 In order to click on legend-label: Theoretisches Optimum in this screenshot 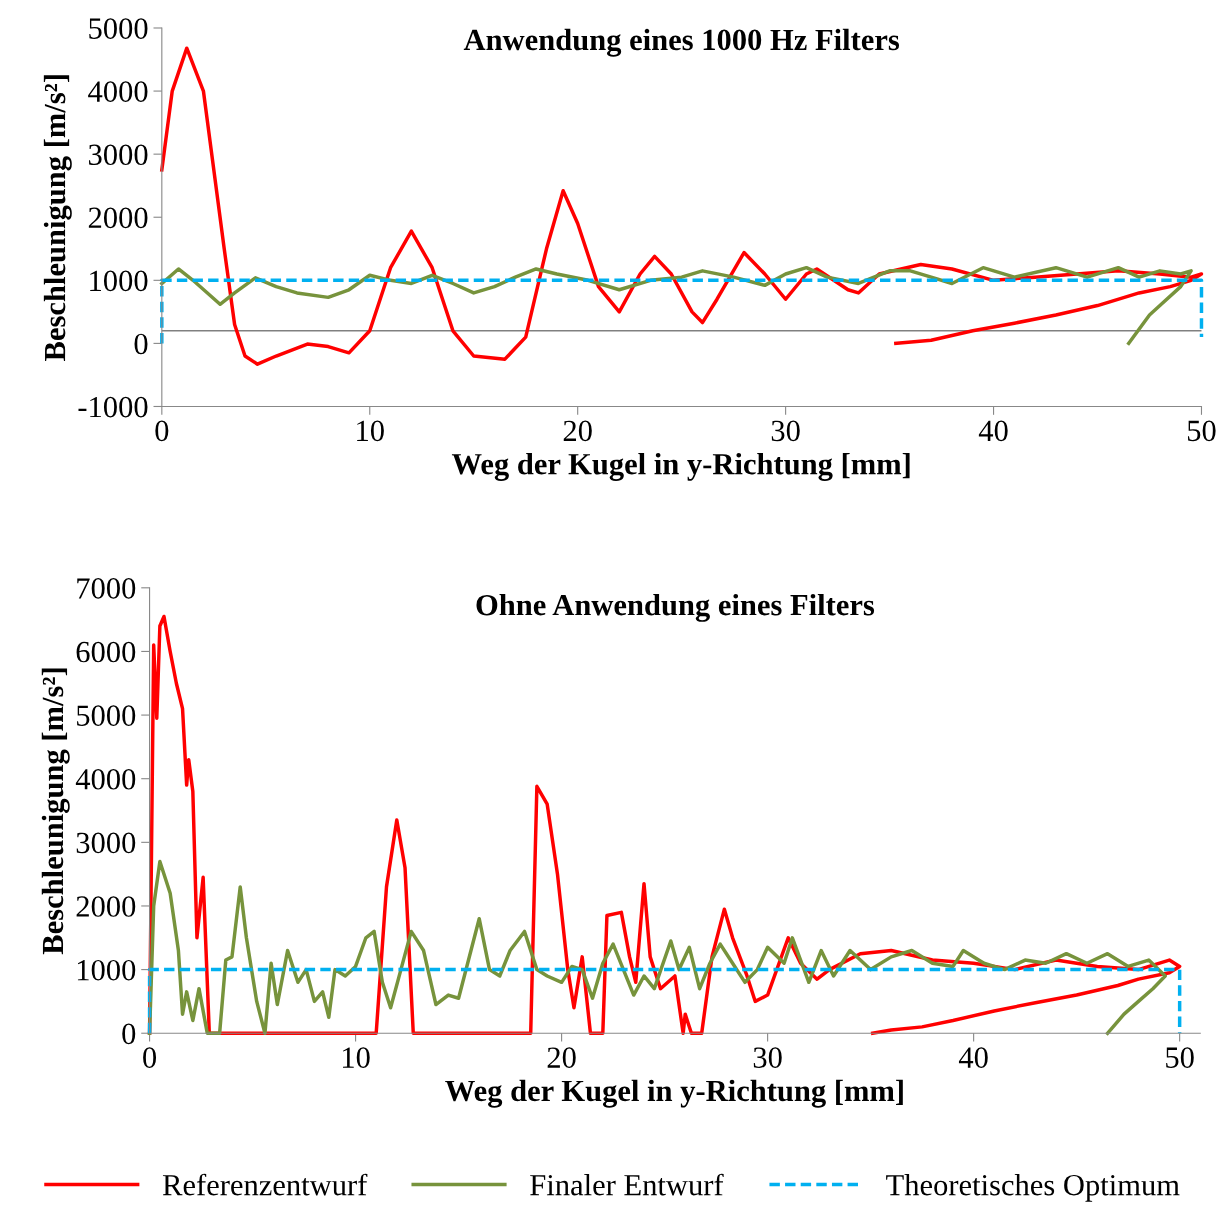, I will do `click(1033, 1187)`.